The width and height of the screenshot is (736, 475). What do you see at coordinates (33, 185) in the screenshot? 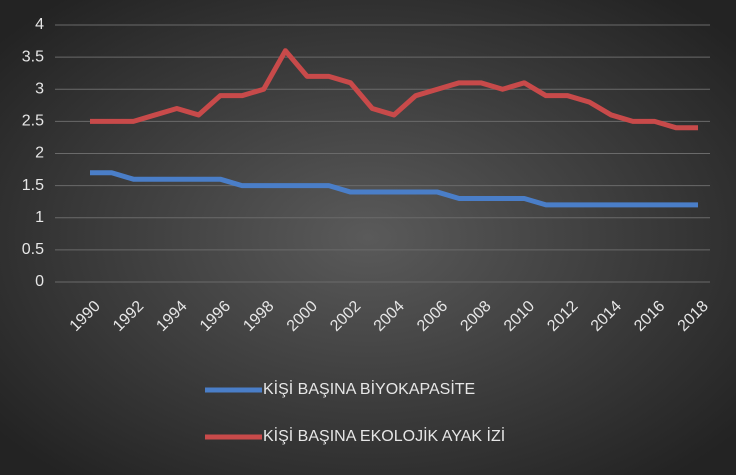
I see `y-tick-label: 1.5` at bounding box center [33, 185].